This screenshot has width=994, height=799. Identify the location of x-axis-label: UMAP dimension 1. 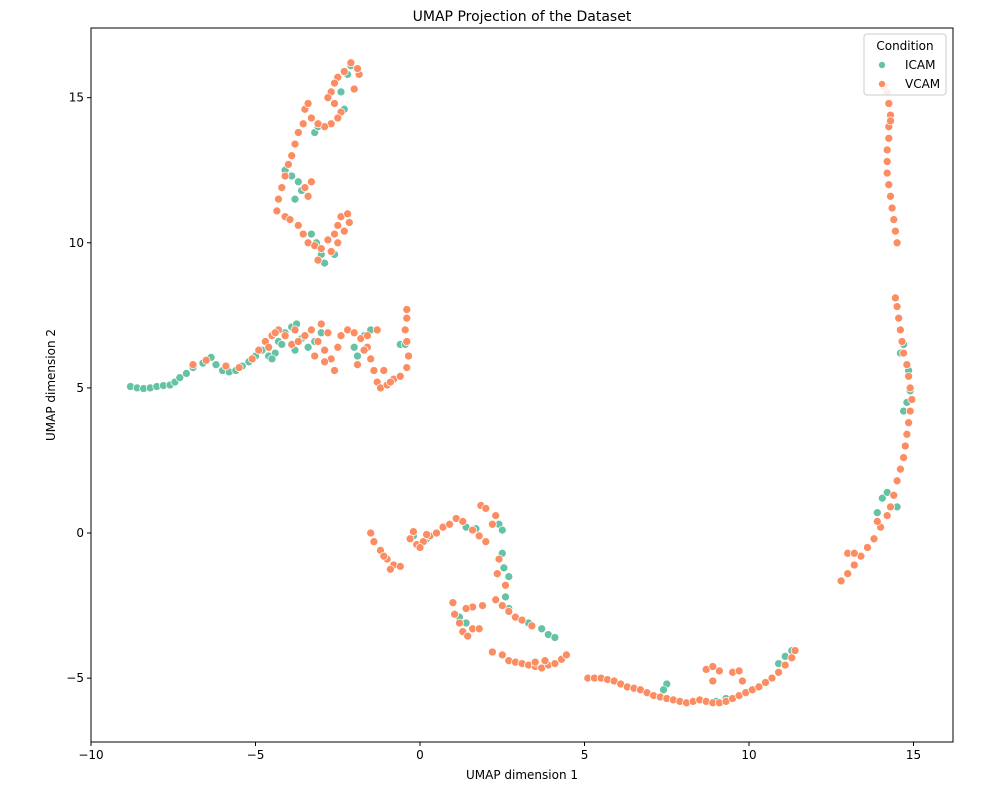
(522, 775).